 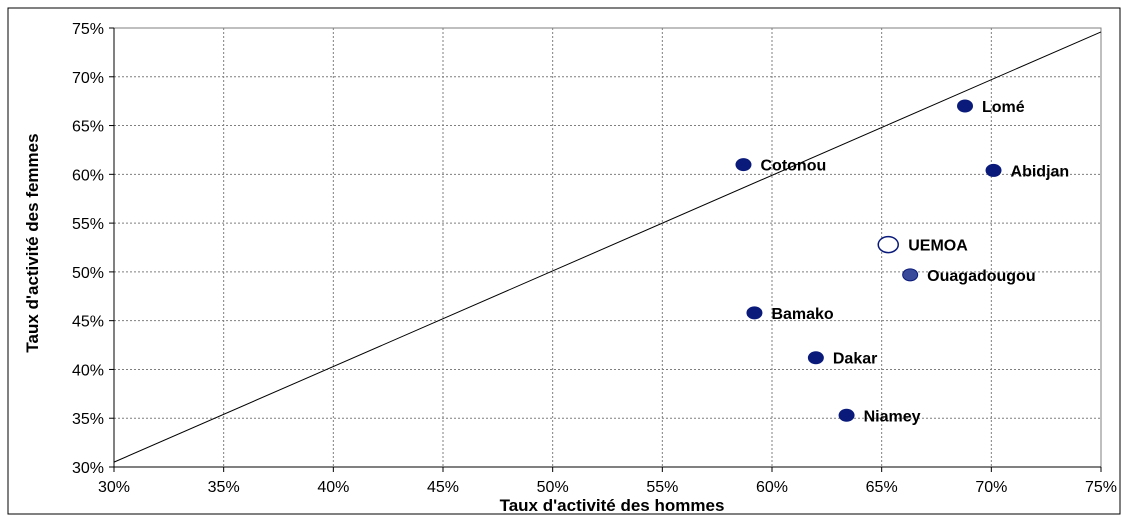 I want to click on point-uemoa, so click(x=888, y=244).